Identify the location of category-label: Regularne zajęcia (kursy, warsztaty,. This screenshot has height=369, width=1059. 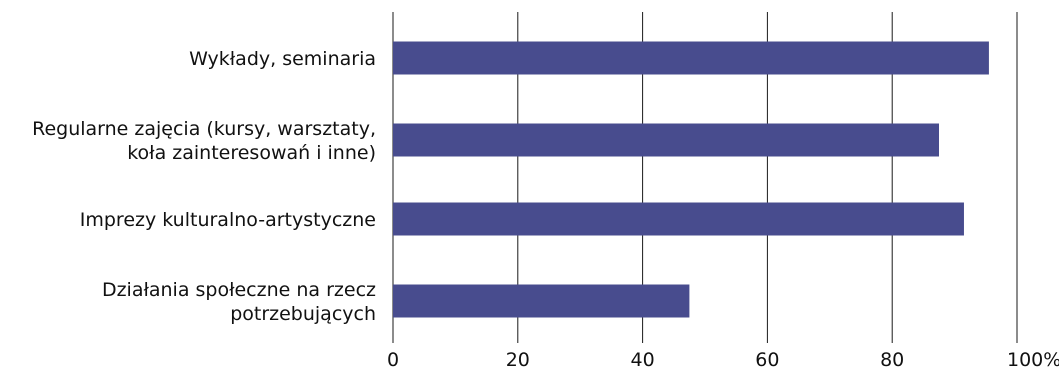
(204, 129).